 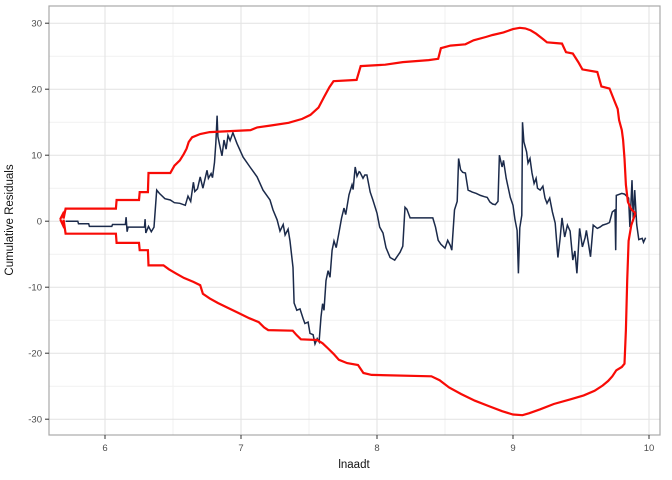 What do you see at coordinates (35, 354) in the screenshot?
I see `y-tick-label: -20` at bounding box center [35, 354].